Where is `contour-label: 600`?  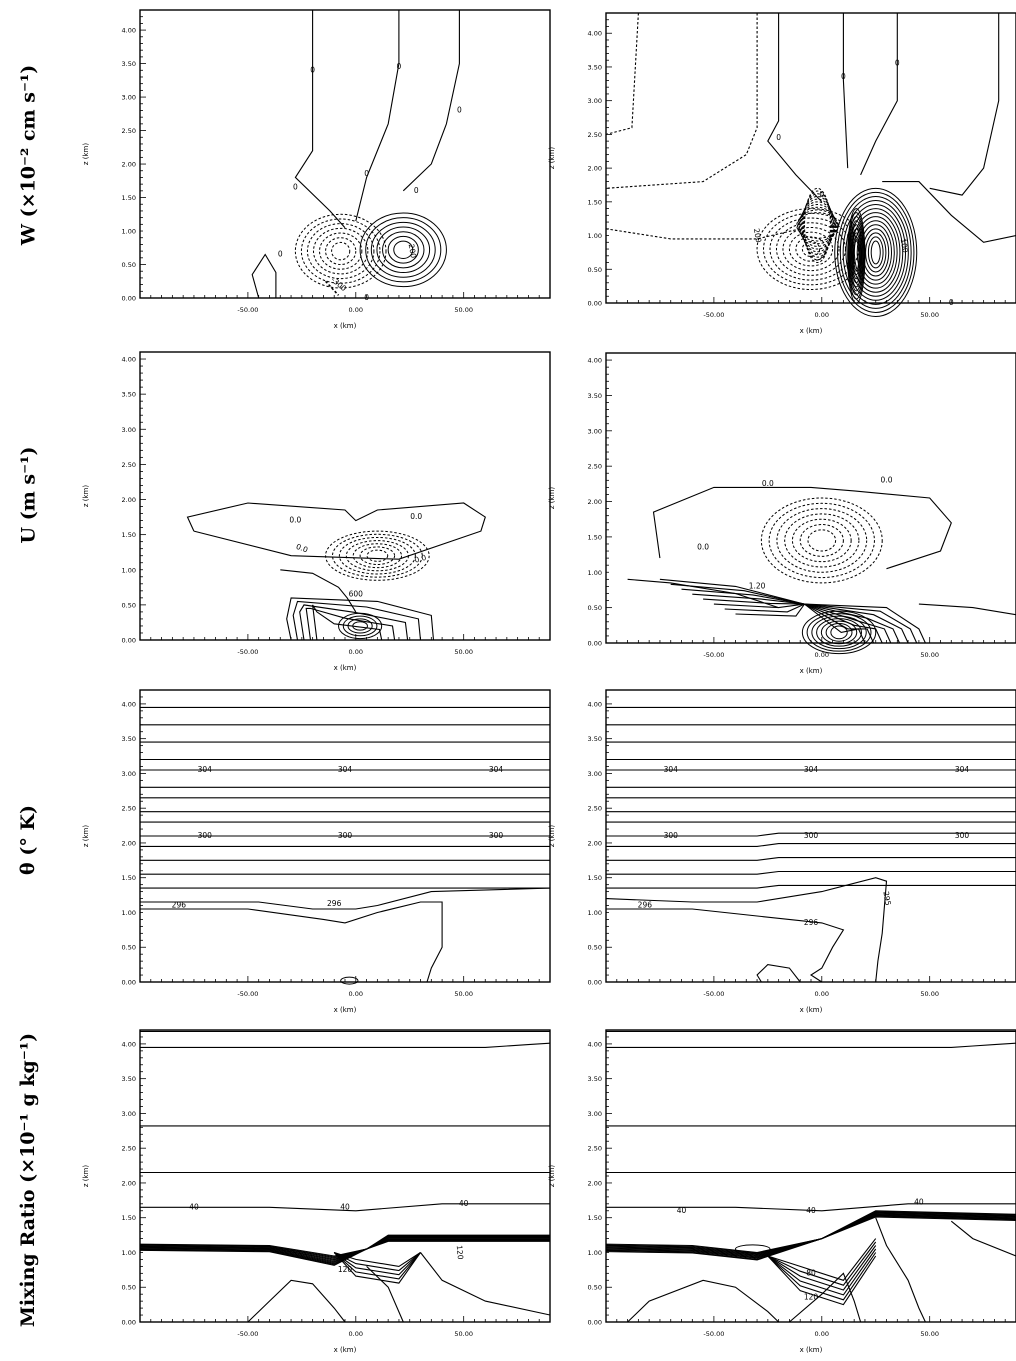
contour-label: 600 is located at coordinates (356, 593).